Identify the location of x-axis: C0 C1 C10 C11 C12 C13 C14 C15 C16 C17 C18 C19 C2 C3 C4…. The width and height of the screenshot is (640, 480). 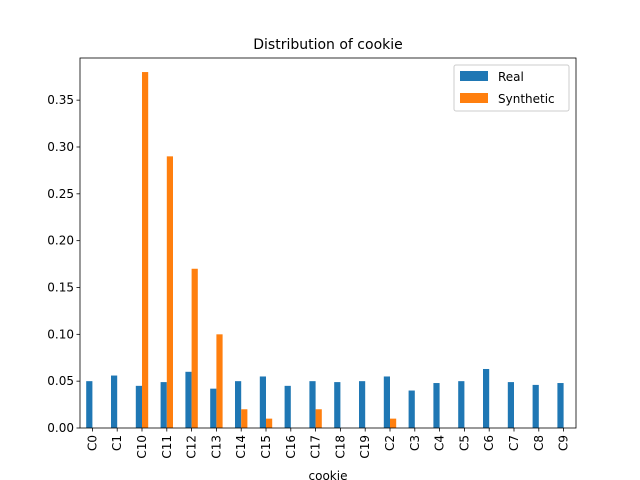
(328, 443).